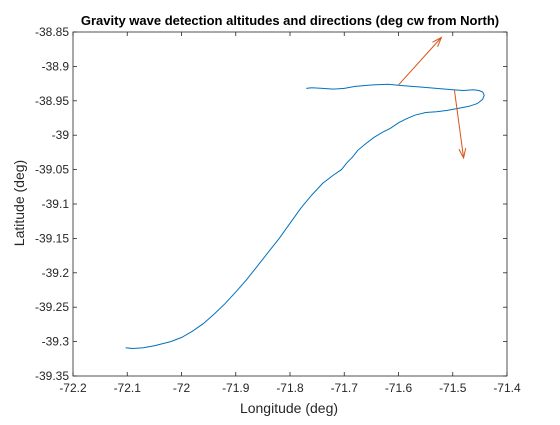 Image resolution: width=560 pixels, height=425 pixels. What do you see at coordinates (453, 388) in the screenshot?
I see `x-tick-label: -71.5` at bounding box center [453, 388].